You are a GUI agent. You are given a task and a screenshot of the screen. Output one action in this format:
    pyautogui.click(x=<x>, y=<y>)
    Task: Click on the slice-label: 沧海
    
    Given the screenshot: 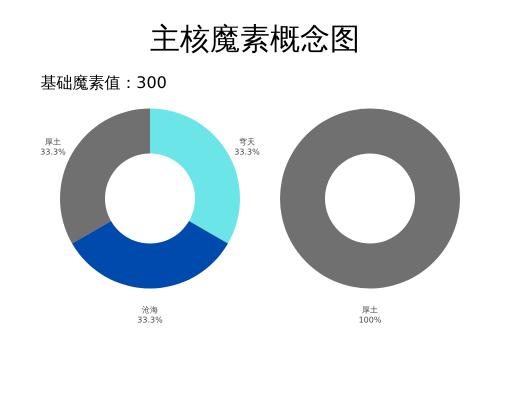 What is the action you would take?
    pyautogui.click(x=150, y=310)
    